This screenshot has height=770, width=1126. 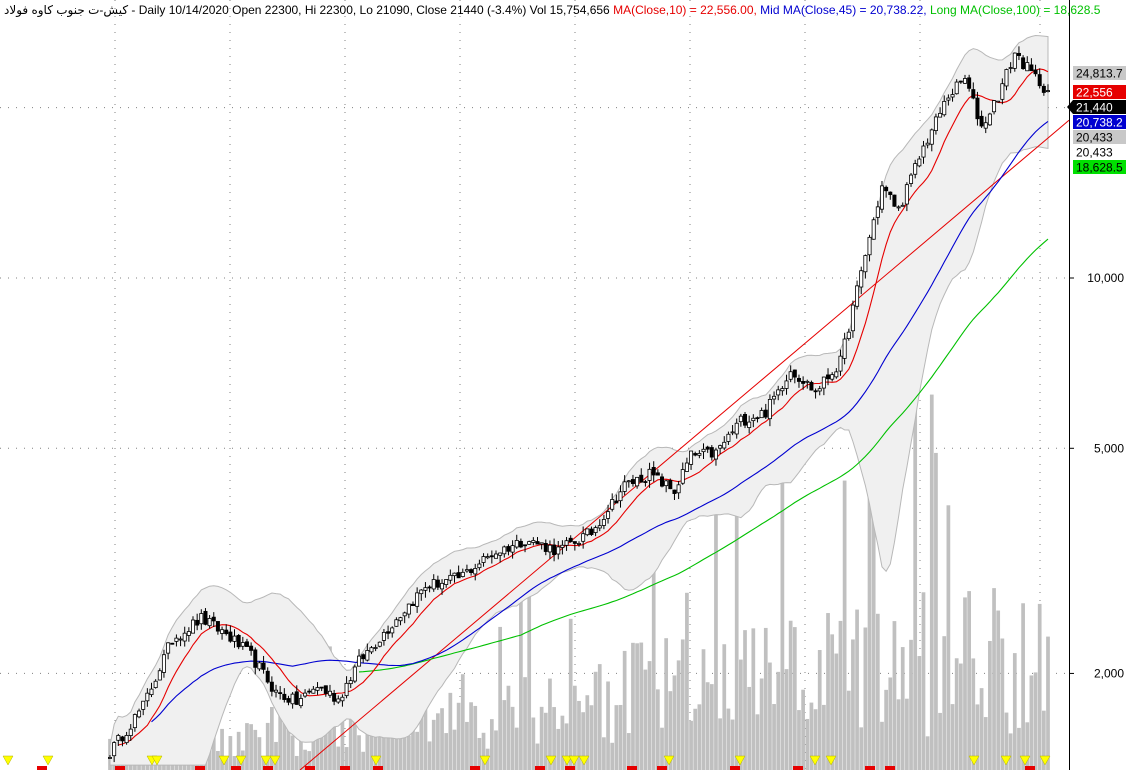 What do you see at coordinates (1109, 448) in the screenshot?
I see `y-tick-label: 5,000` at bounding box center [1109, 448].